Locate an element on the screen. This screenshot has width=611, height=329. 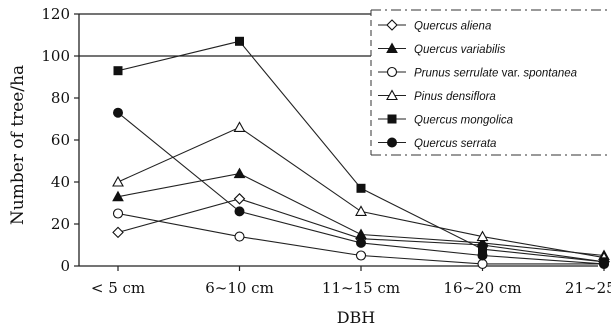
legend-label: Quercus variabilis is located at coordinates (460, 50).